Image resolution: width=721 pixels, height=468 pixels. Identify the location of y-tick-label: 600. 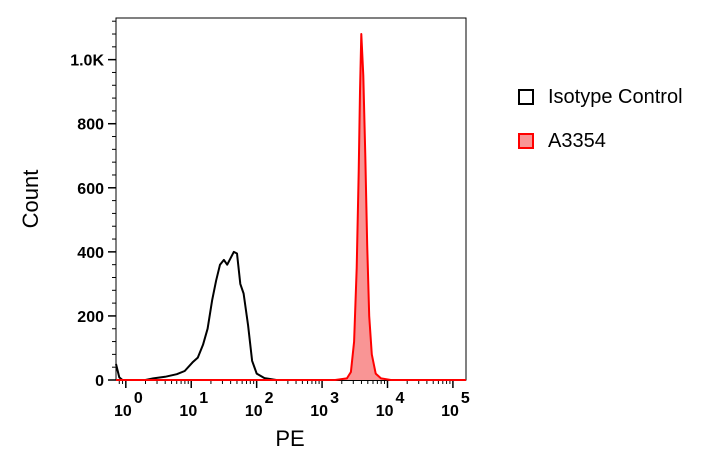
(90, 189).